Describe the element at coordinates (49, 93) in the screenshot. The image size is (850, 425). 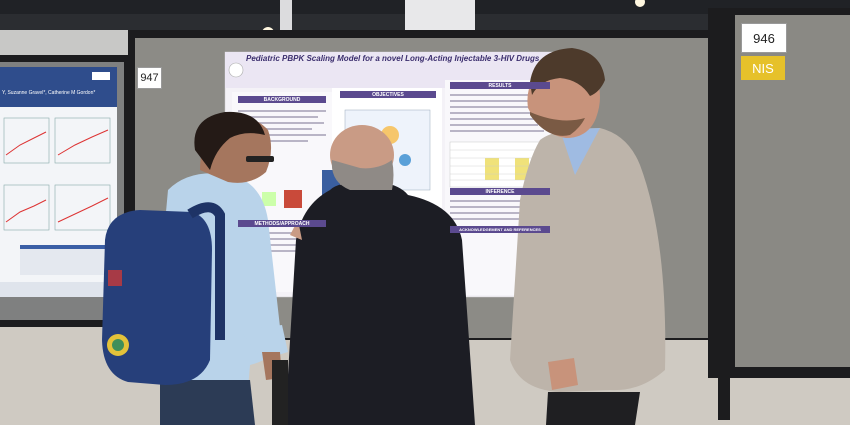
I see `left-poster-authors: Y, Suzanne Gravel*, Catherine M Gordon*` at that location.